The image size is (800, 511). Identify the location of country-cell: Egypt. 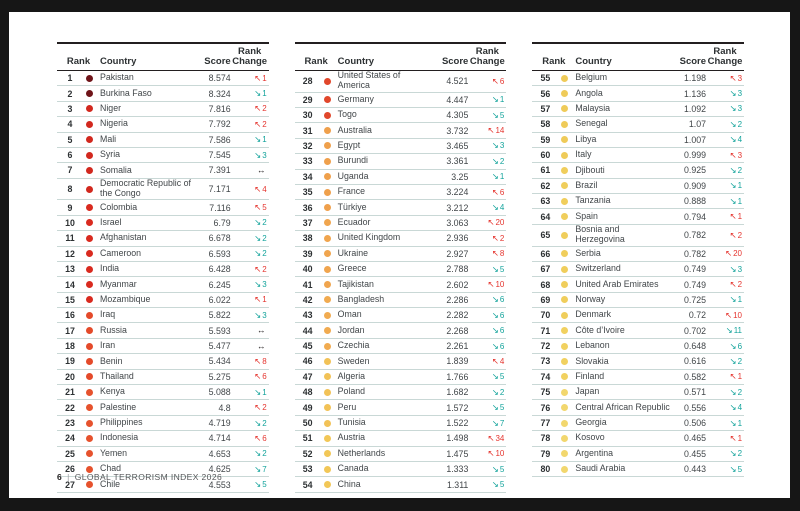
(349, 145).